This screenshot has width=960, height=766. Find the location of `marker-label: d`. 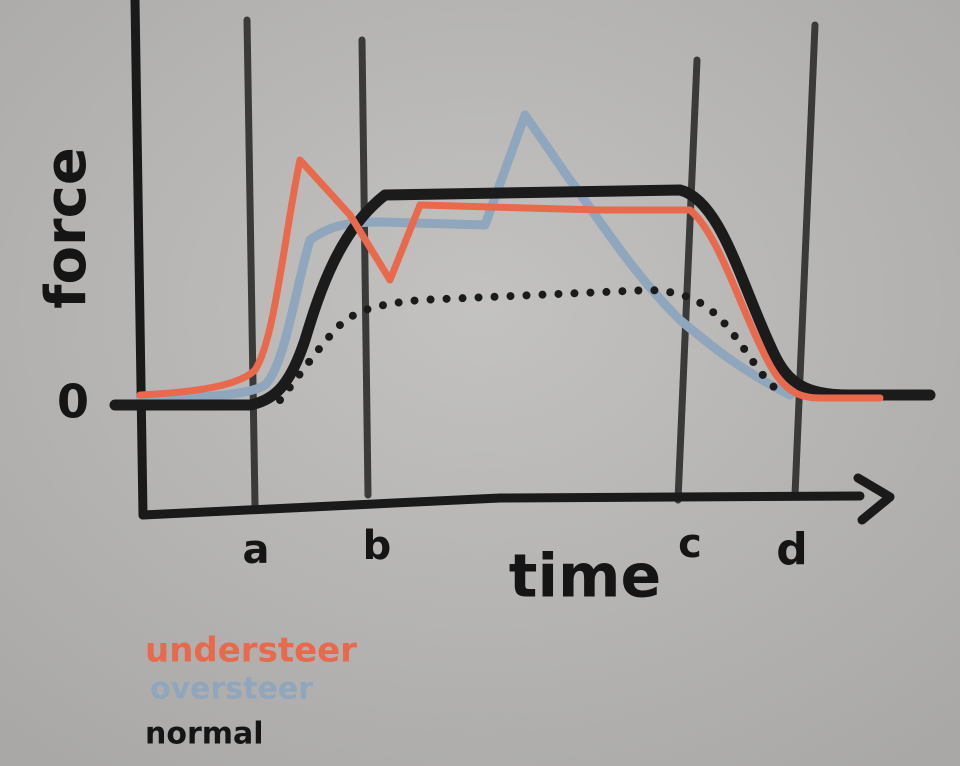

marker-label: d is located at coordinates (792, 549).